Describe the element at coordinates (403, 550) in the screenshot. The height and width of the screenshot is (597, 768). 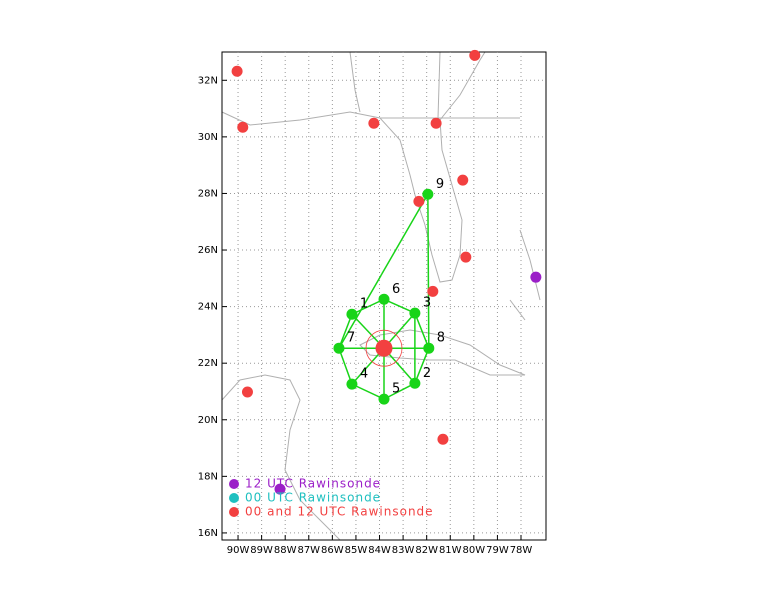
I see `x-tick-label: 83W` at that location.